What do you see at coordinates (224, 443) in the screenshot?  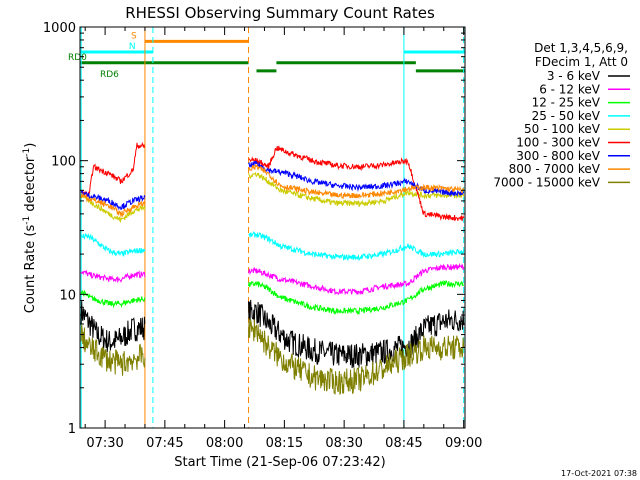 I see `x-tick-label: 08:00` at bounding box center [224, 443].